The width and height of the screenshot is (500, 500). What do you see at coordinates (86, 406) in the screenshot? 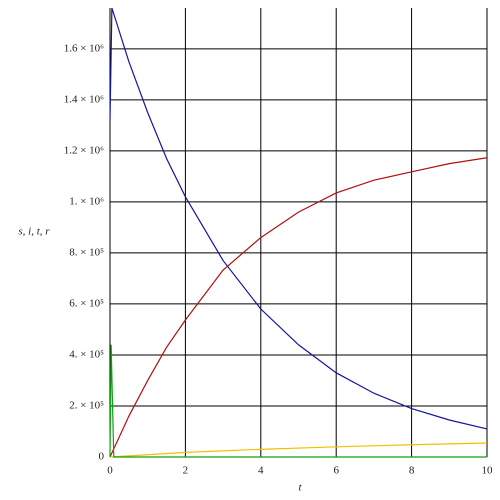
I see `y-tick-label: 2. × 10⁵` at bounding box center [86, 406].